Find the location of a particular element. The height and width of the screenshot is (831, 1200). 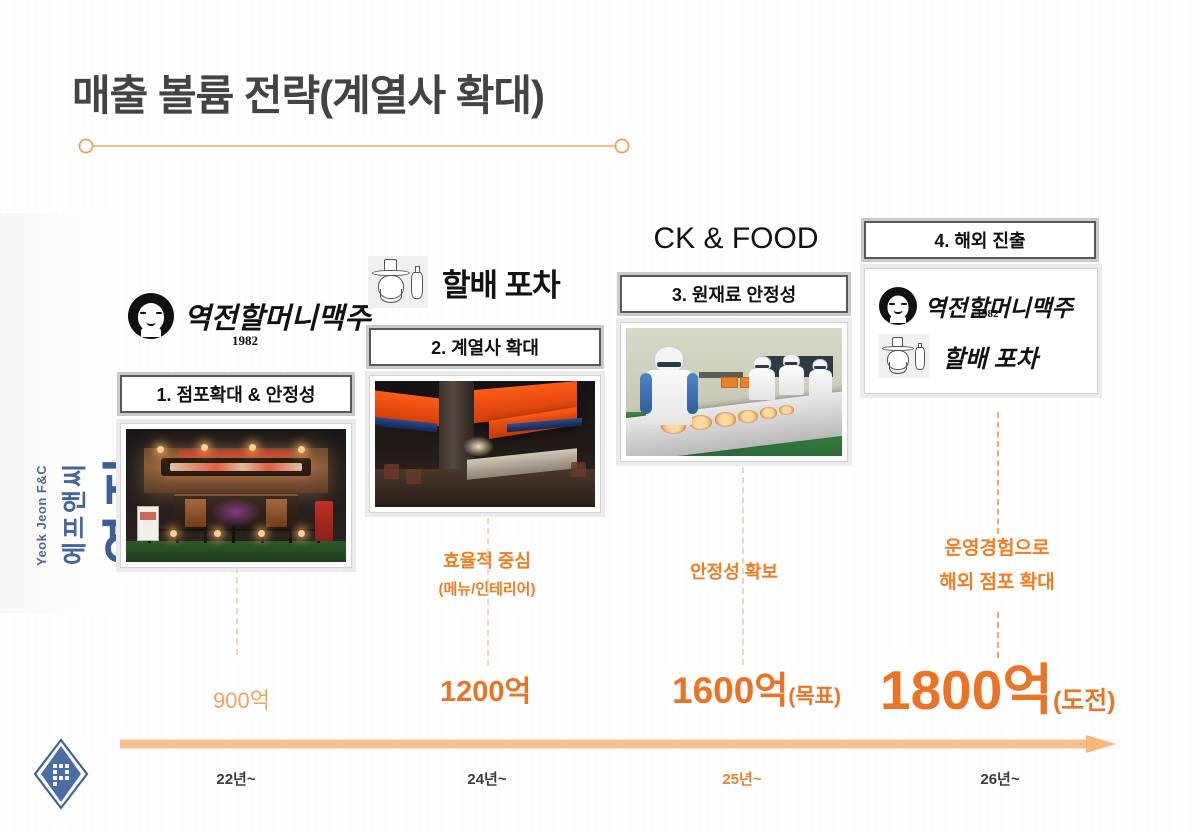

caption-main-4: 운영경험으로 is located at coordinates (997, 548).